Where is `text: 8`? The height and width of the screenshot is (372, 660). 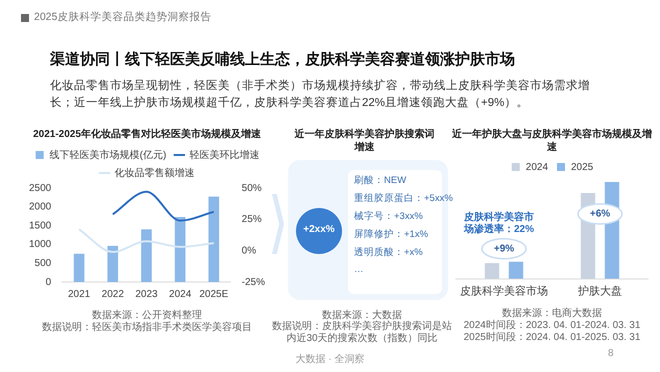
text: 8 is located at coordinates (611, 353).